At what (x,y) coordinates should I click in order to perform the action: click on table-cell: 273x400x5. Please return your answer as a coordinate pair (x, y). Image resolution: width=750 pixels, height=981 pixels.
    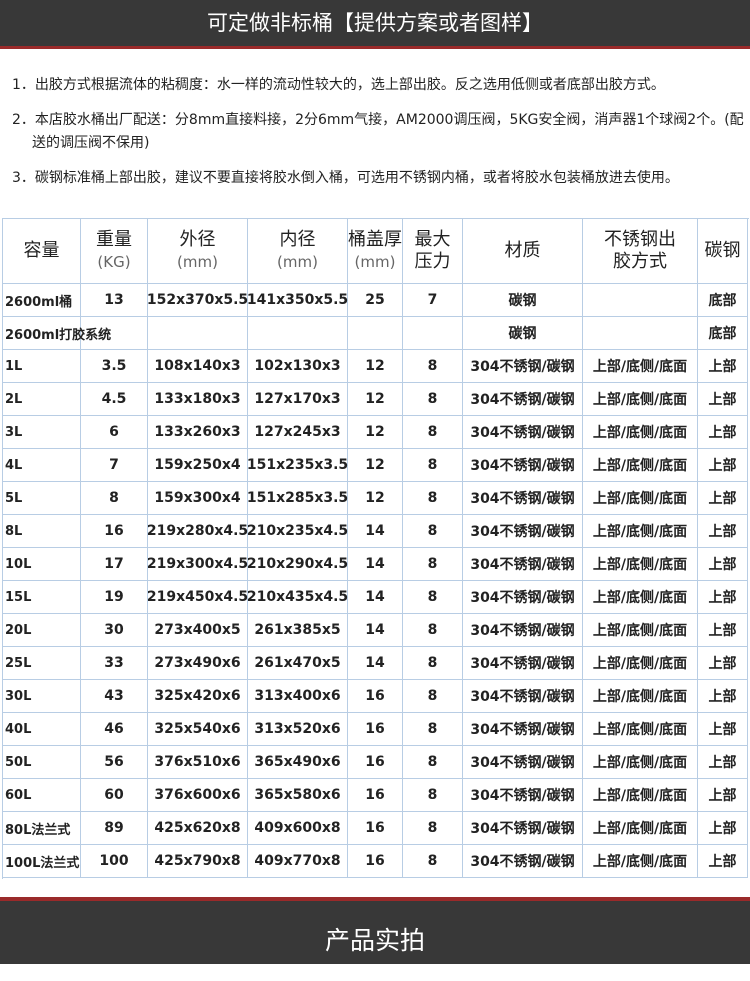
    Looking at the image, I should click on (198, 630).